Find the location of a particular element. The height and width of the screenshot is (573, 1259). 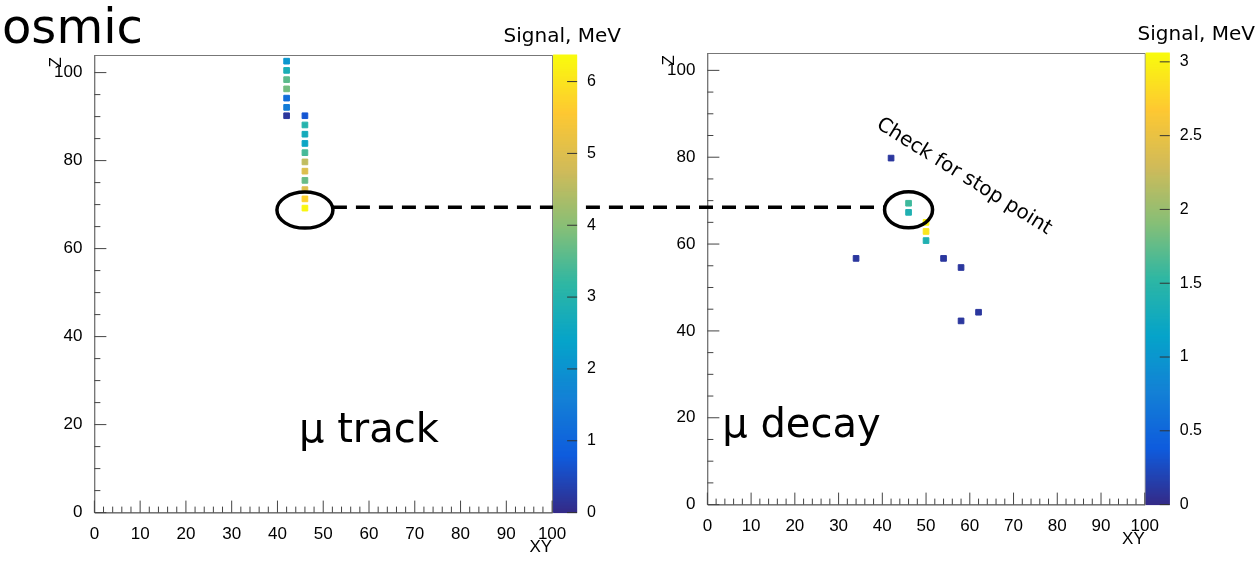

color-bar-label: 4 is located at coordinates (592, 224).